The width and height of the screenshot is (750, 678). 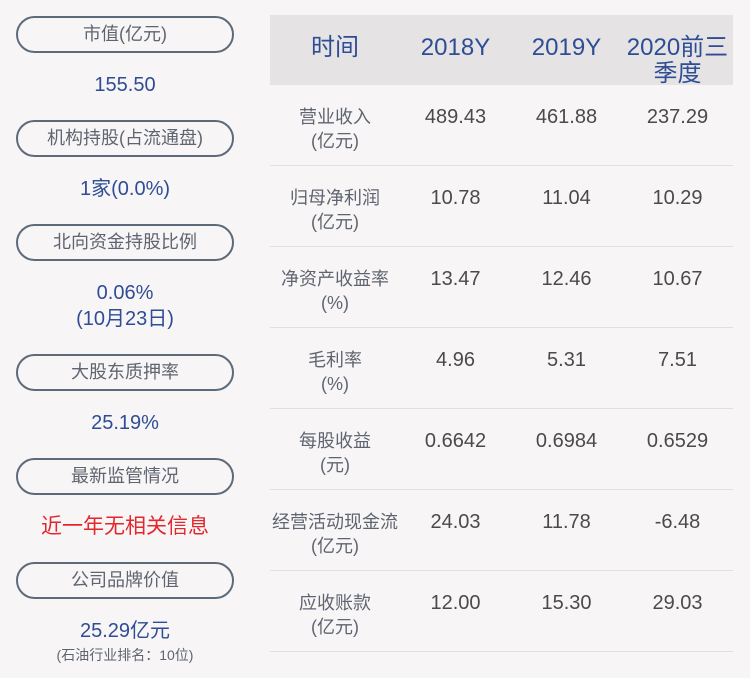 What do you see at coordinates (677, 522) in the screenshot?
I see `cell: -6.48` at bounding box center [677, 522].